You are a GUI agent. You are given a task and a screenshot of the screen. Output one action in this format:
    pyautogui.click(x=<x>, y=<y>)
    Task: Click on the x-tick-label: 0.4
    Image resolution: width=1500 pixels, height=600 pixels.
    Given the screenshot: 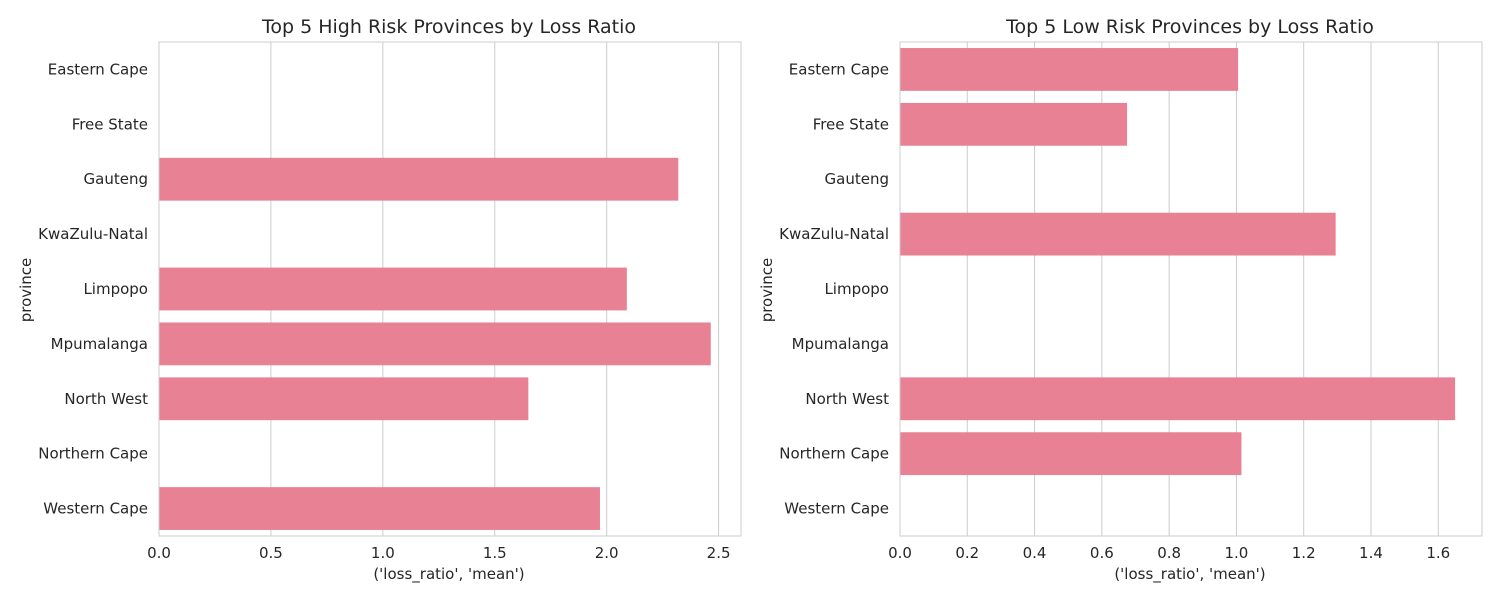 What is the action you would take?
    pyautogui.click(x=1035, y=553)
    